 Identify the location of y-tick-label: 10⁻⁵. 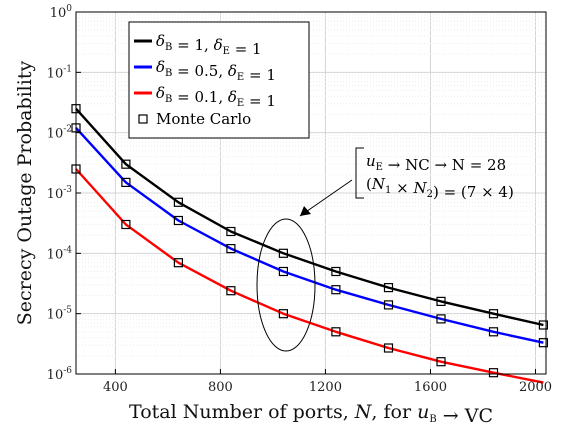
(60, 314).